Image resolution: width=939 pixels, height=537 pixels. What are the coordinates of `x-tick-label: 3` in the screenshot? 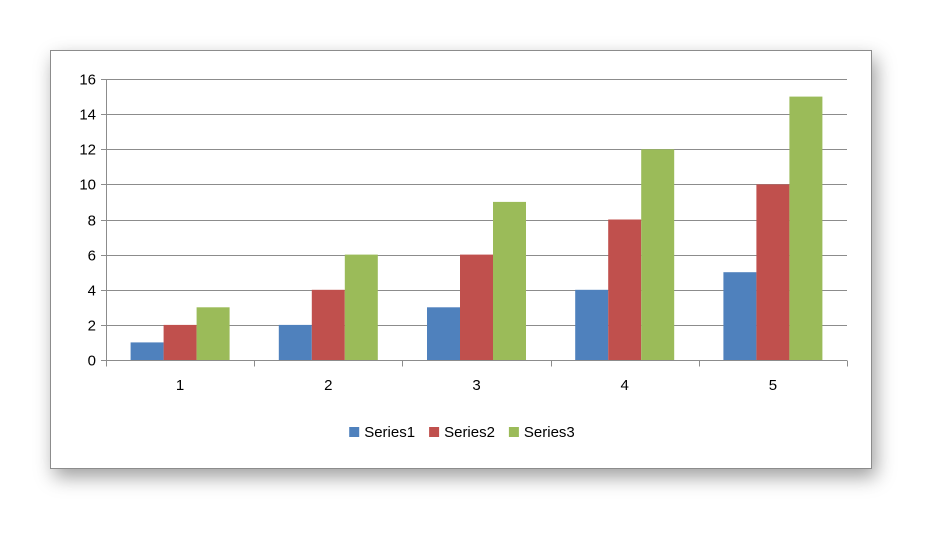 It's located at (476, 385).